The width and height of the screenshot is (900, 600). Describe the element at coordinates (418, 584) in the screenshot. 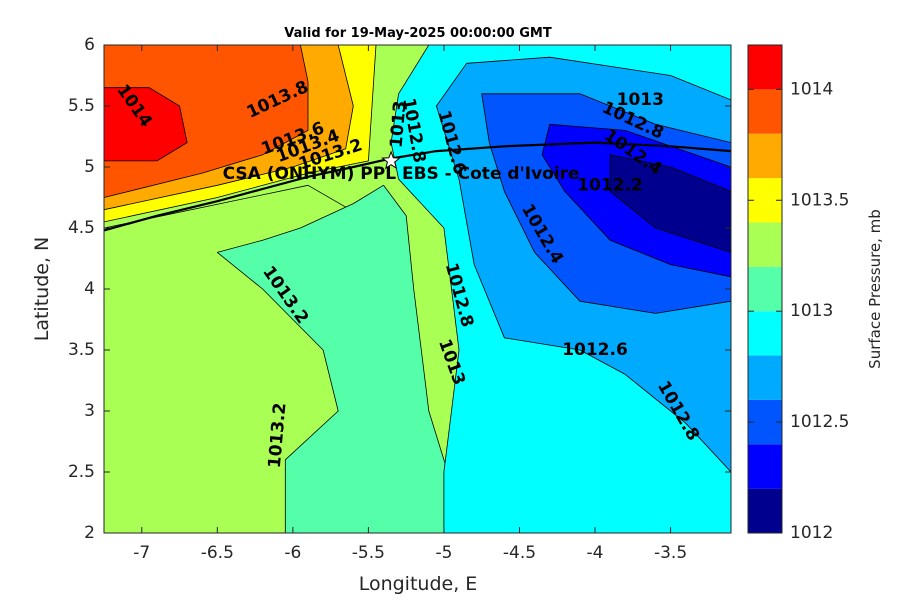

I see `x-axis-label: Longitude, E` at that location.